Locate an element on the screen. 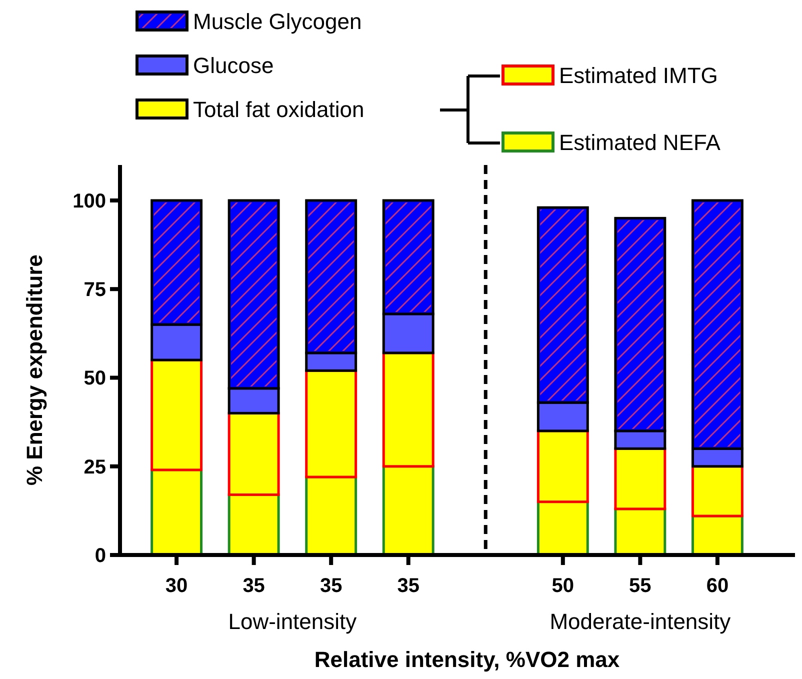  x-axis-title: Relative intensity, %VO2 max is located at coordinates (467, 659).